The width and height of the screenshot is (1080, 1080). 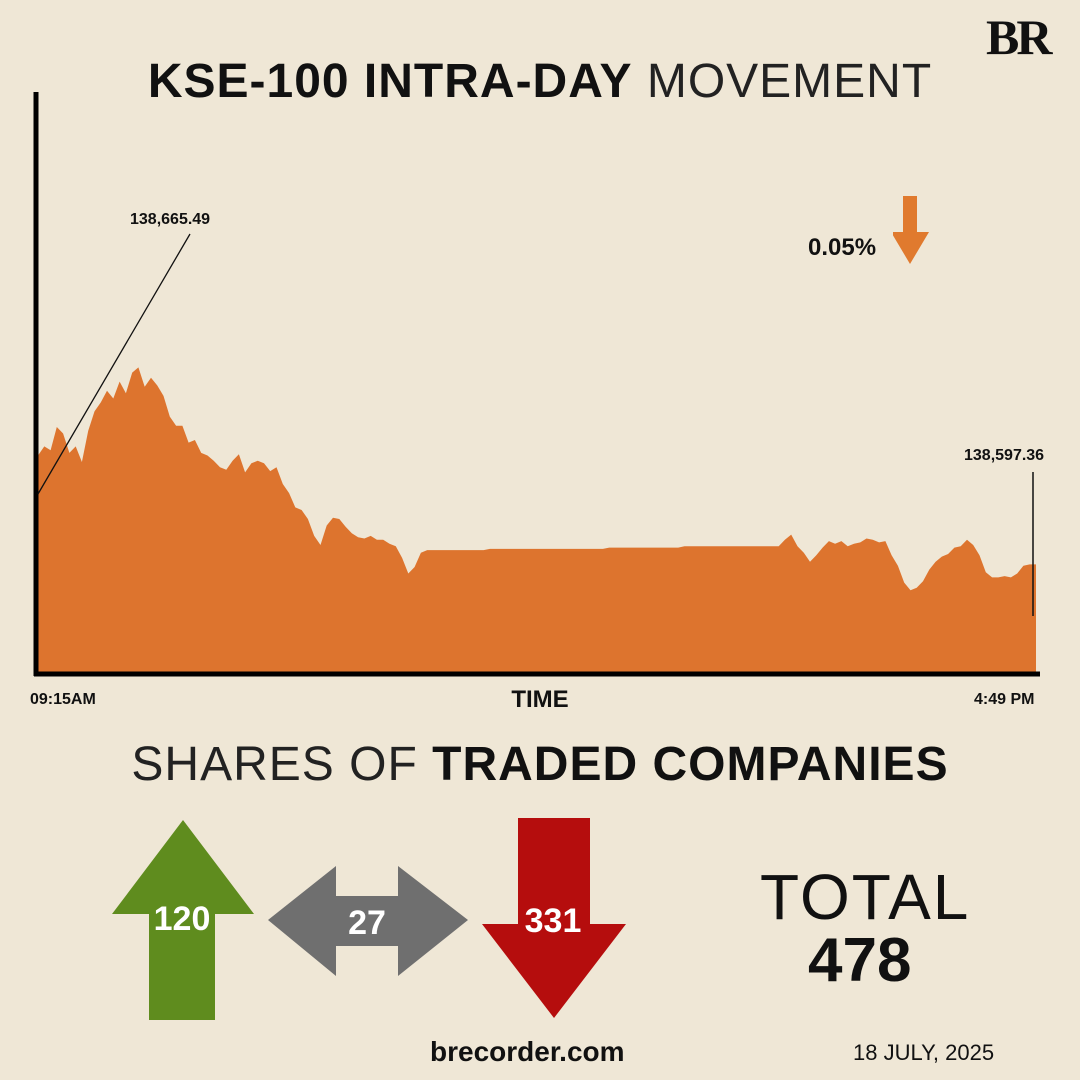 I want to click on x-axis-title: TIME, so click(x=540, y=699).